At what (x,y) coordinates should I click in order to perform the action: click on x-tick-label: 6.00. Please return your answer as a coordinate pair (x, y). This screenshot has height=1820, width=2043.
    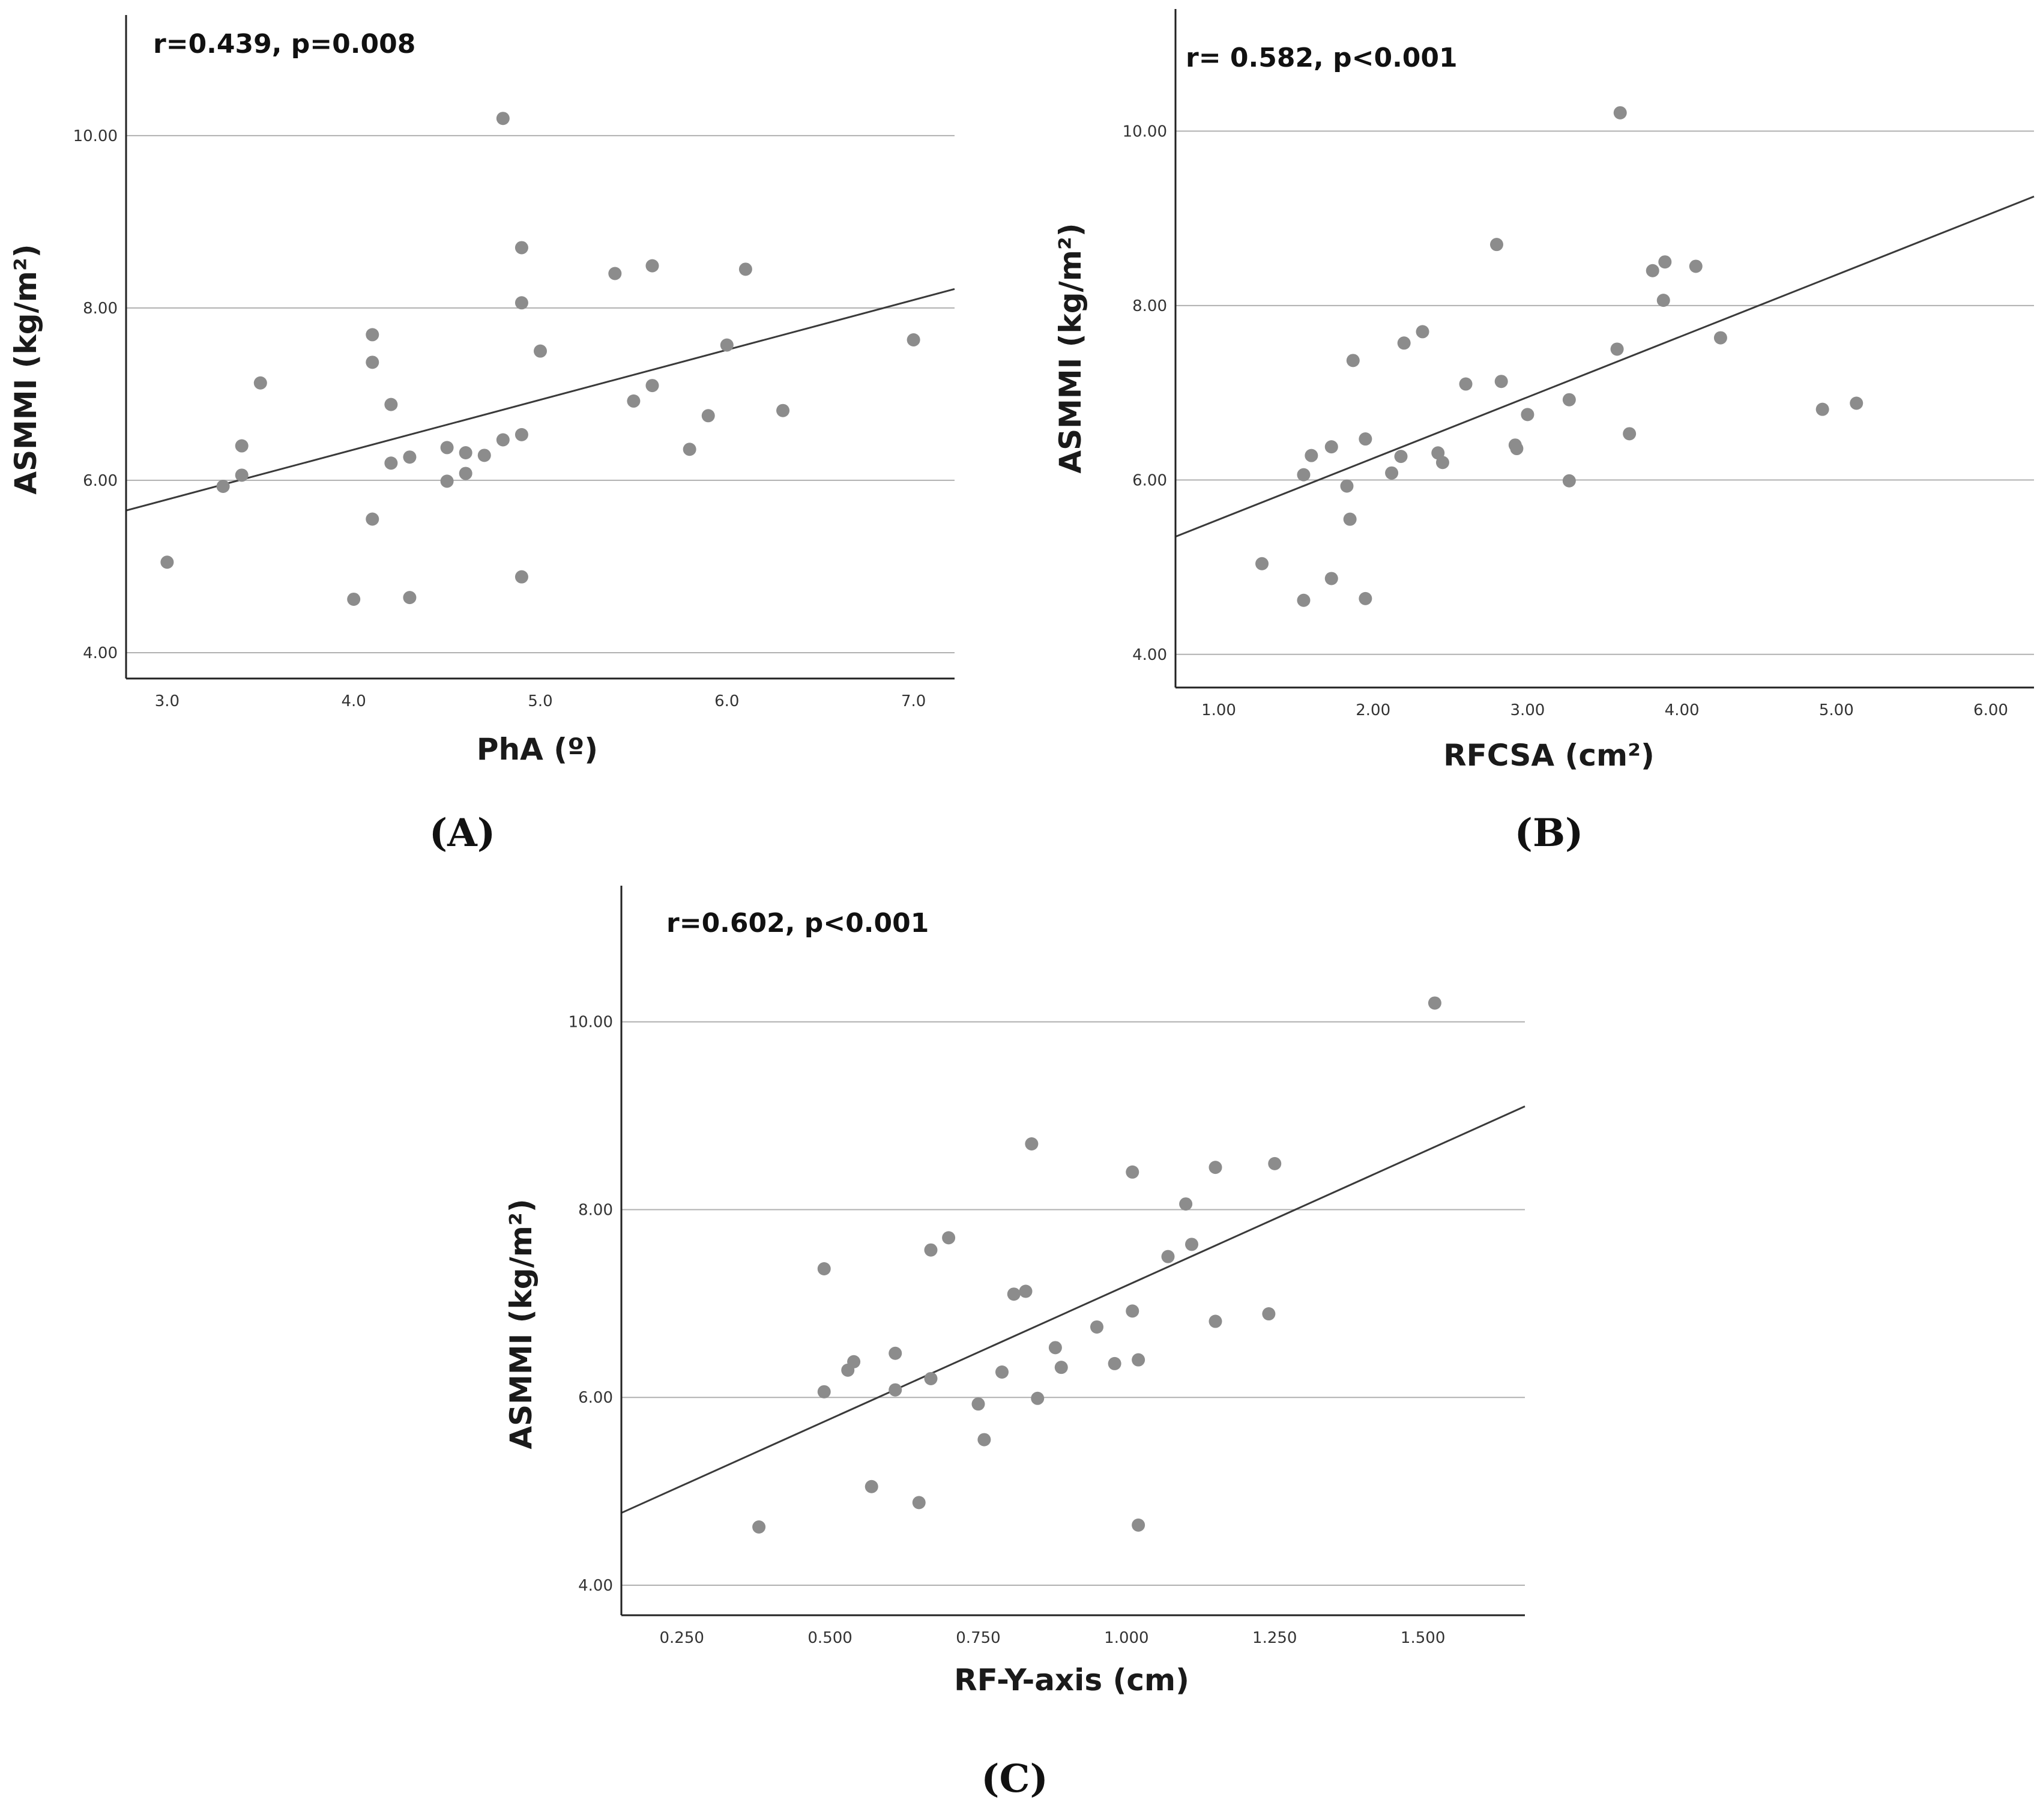
    Looking at the image, I should click on (1990, 710).